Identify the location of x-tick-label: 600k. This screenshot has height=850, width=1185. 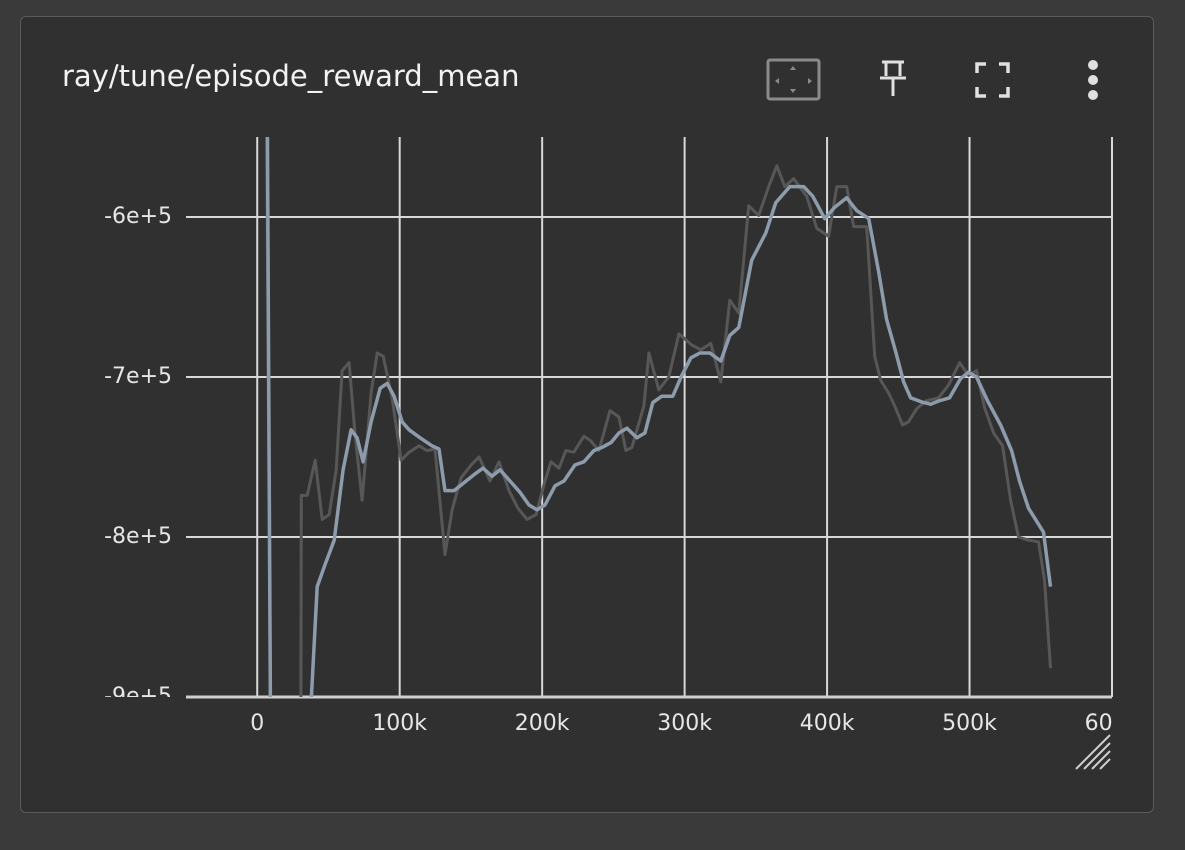
(1112, 723).